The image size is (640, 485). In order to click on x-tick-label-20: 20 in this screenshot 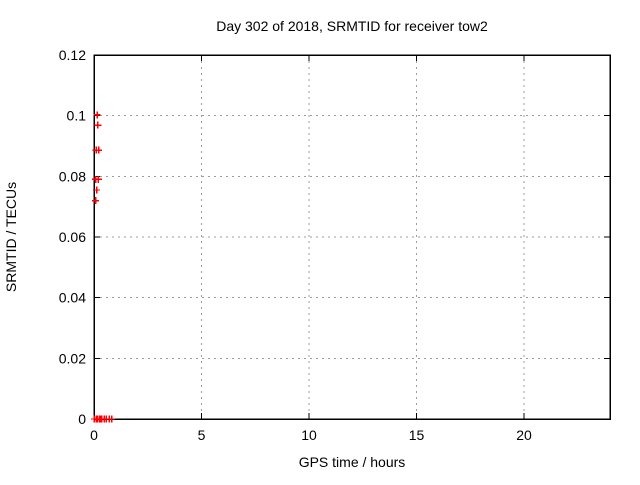, I will do `click(524, 435)`.